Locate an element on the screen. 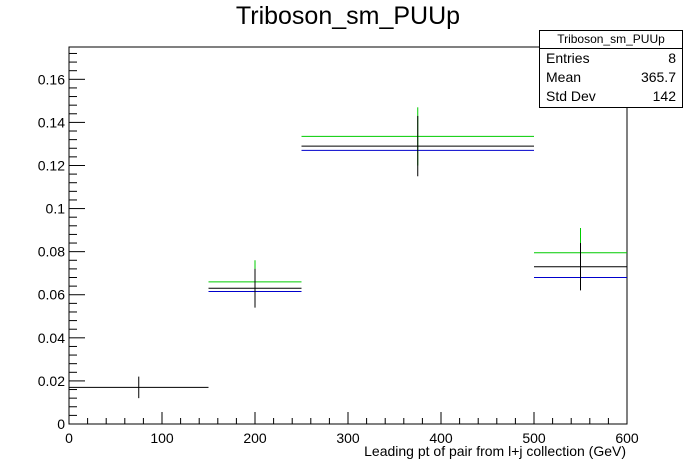  y-tick-label: 0.14 is located at coordinates (51, 122).